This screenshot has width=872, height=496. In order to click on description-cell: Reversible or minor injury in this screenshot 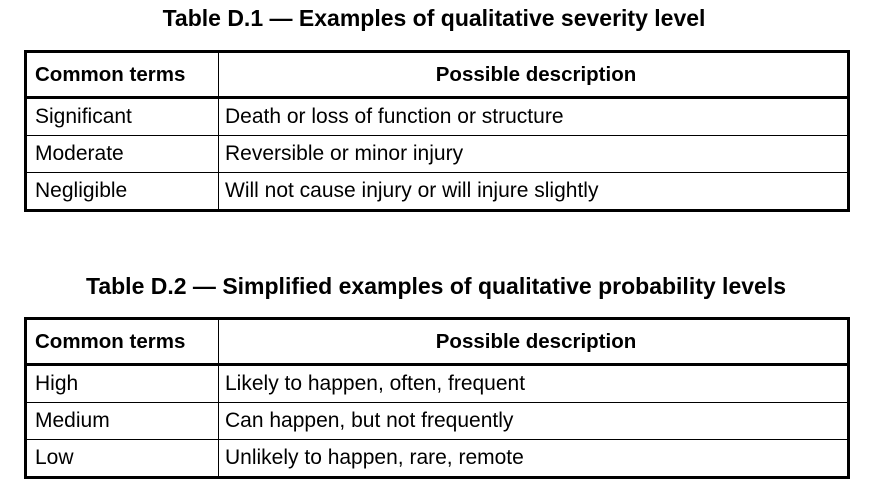, I will do `click(534, 154)`.